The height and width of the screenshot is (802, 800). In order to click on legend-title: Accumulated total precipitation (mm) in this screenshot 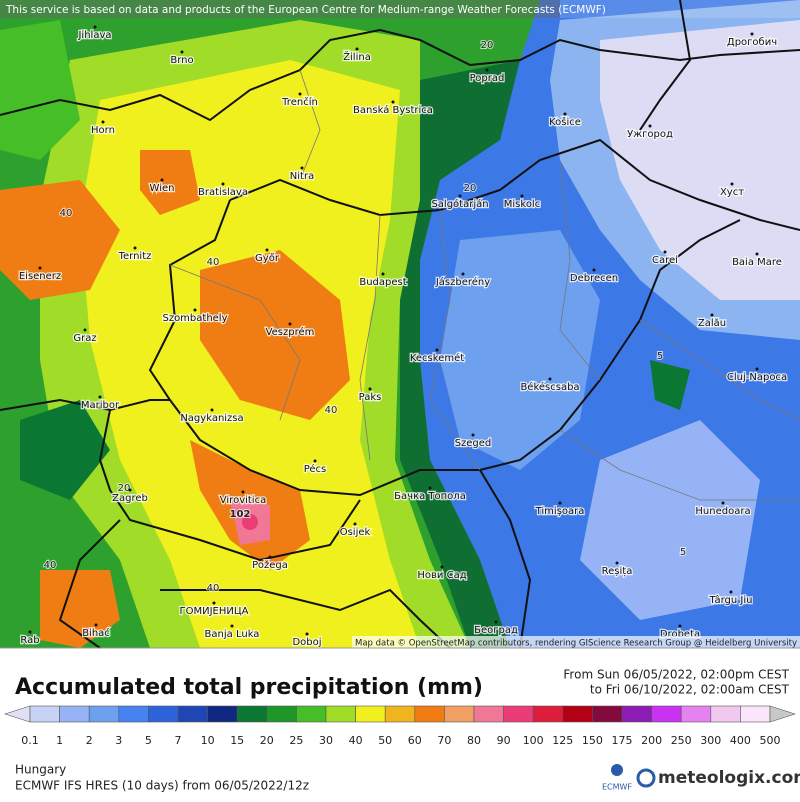, I will do `click(249, 687)`.